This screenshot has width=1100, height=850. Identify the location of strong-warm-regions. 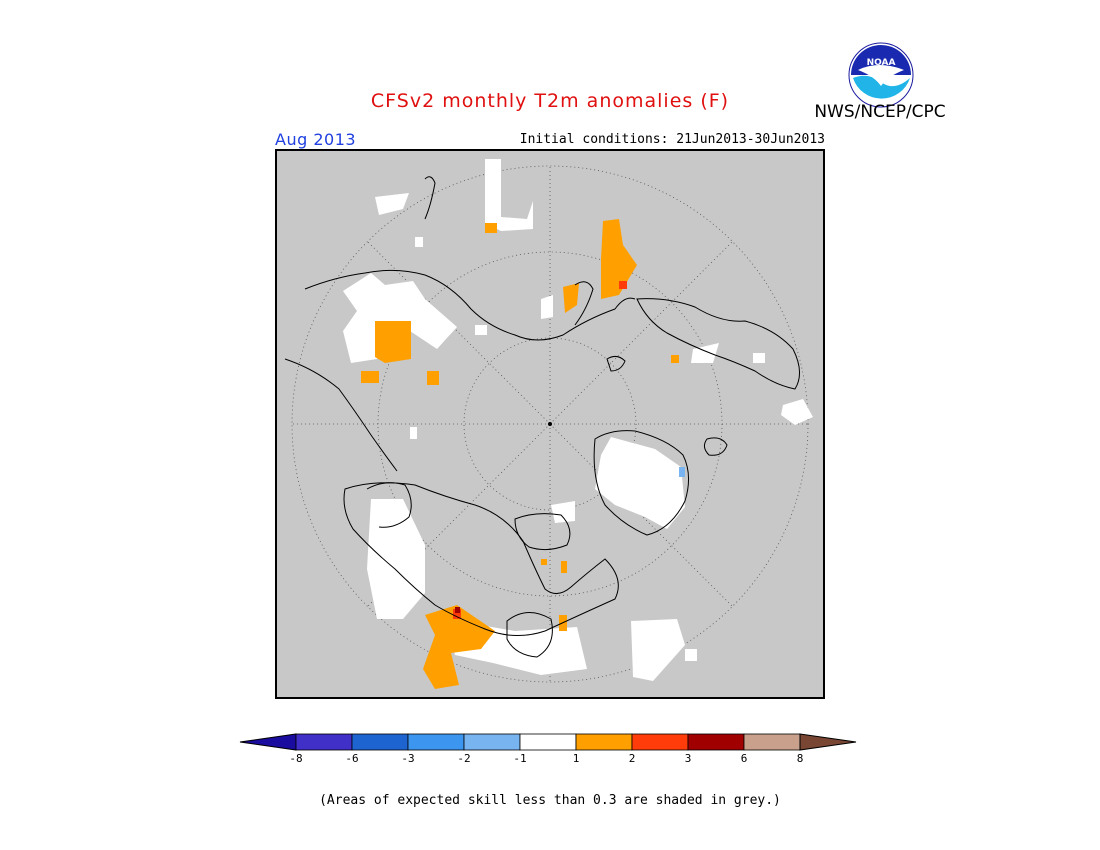
(457, 610).